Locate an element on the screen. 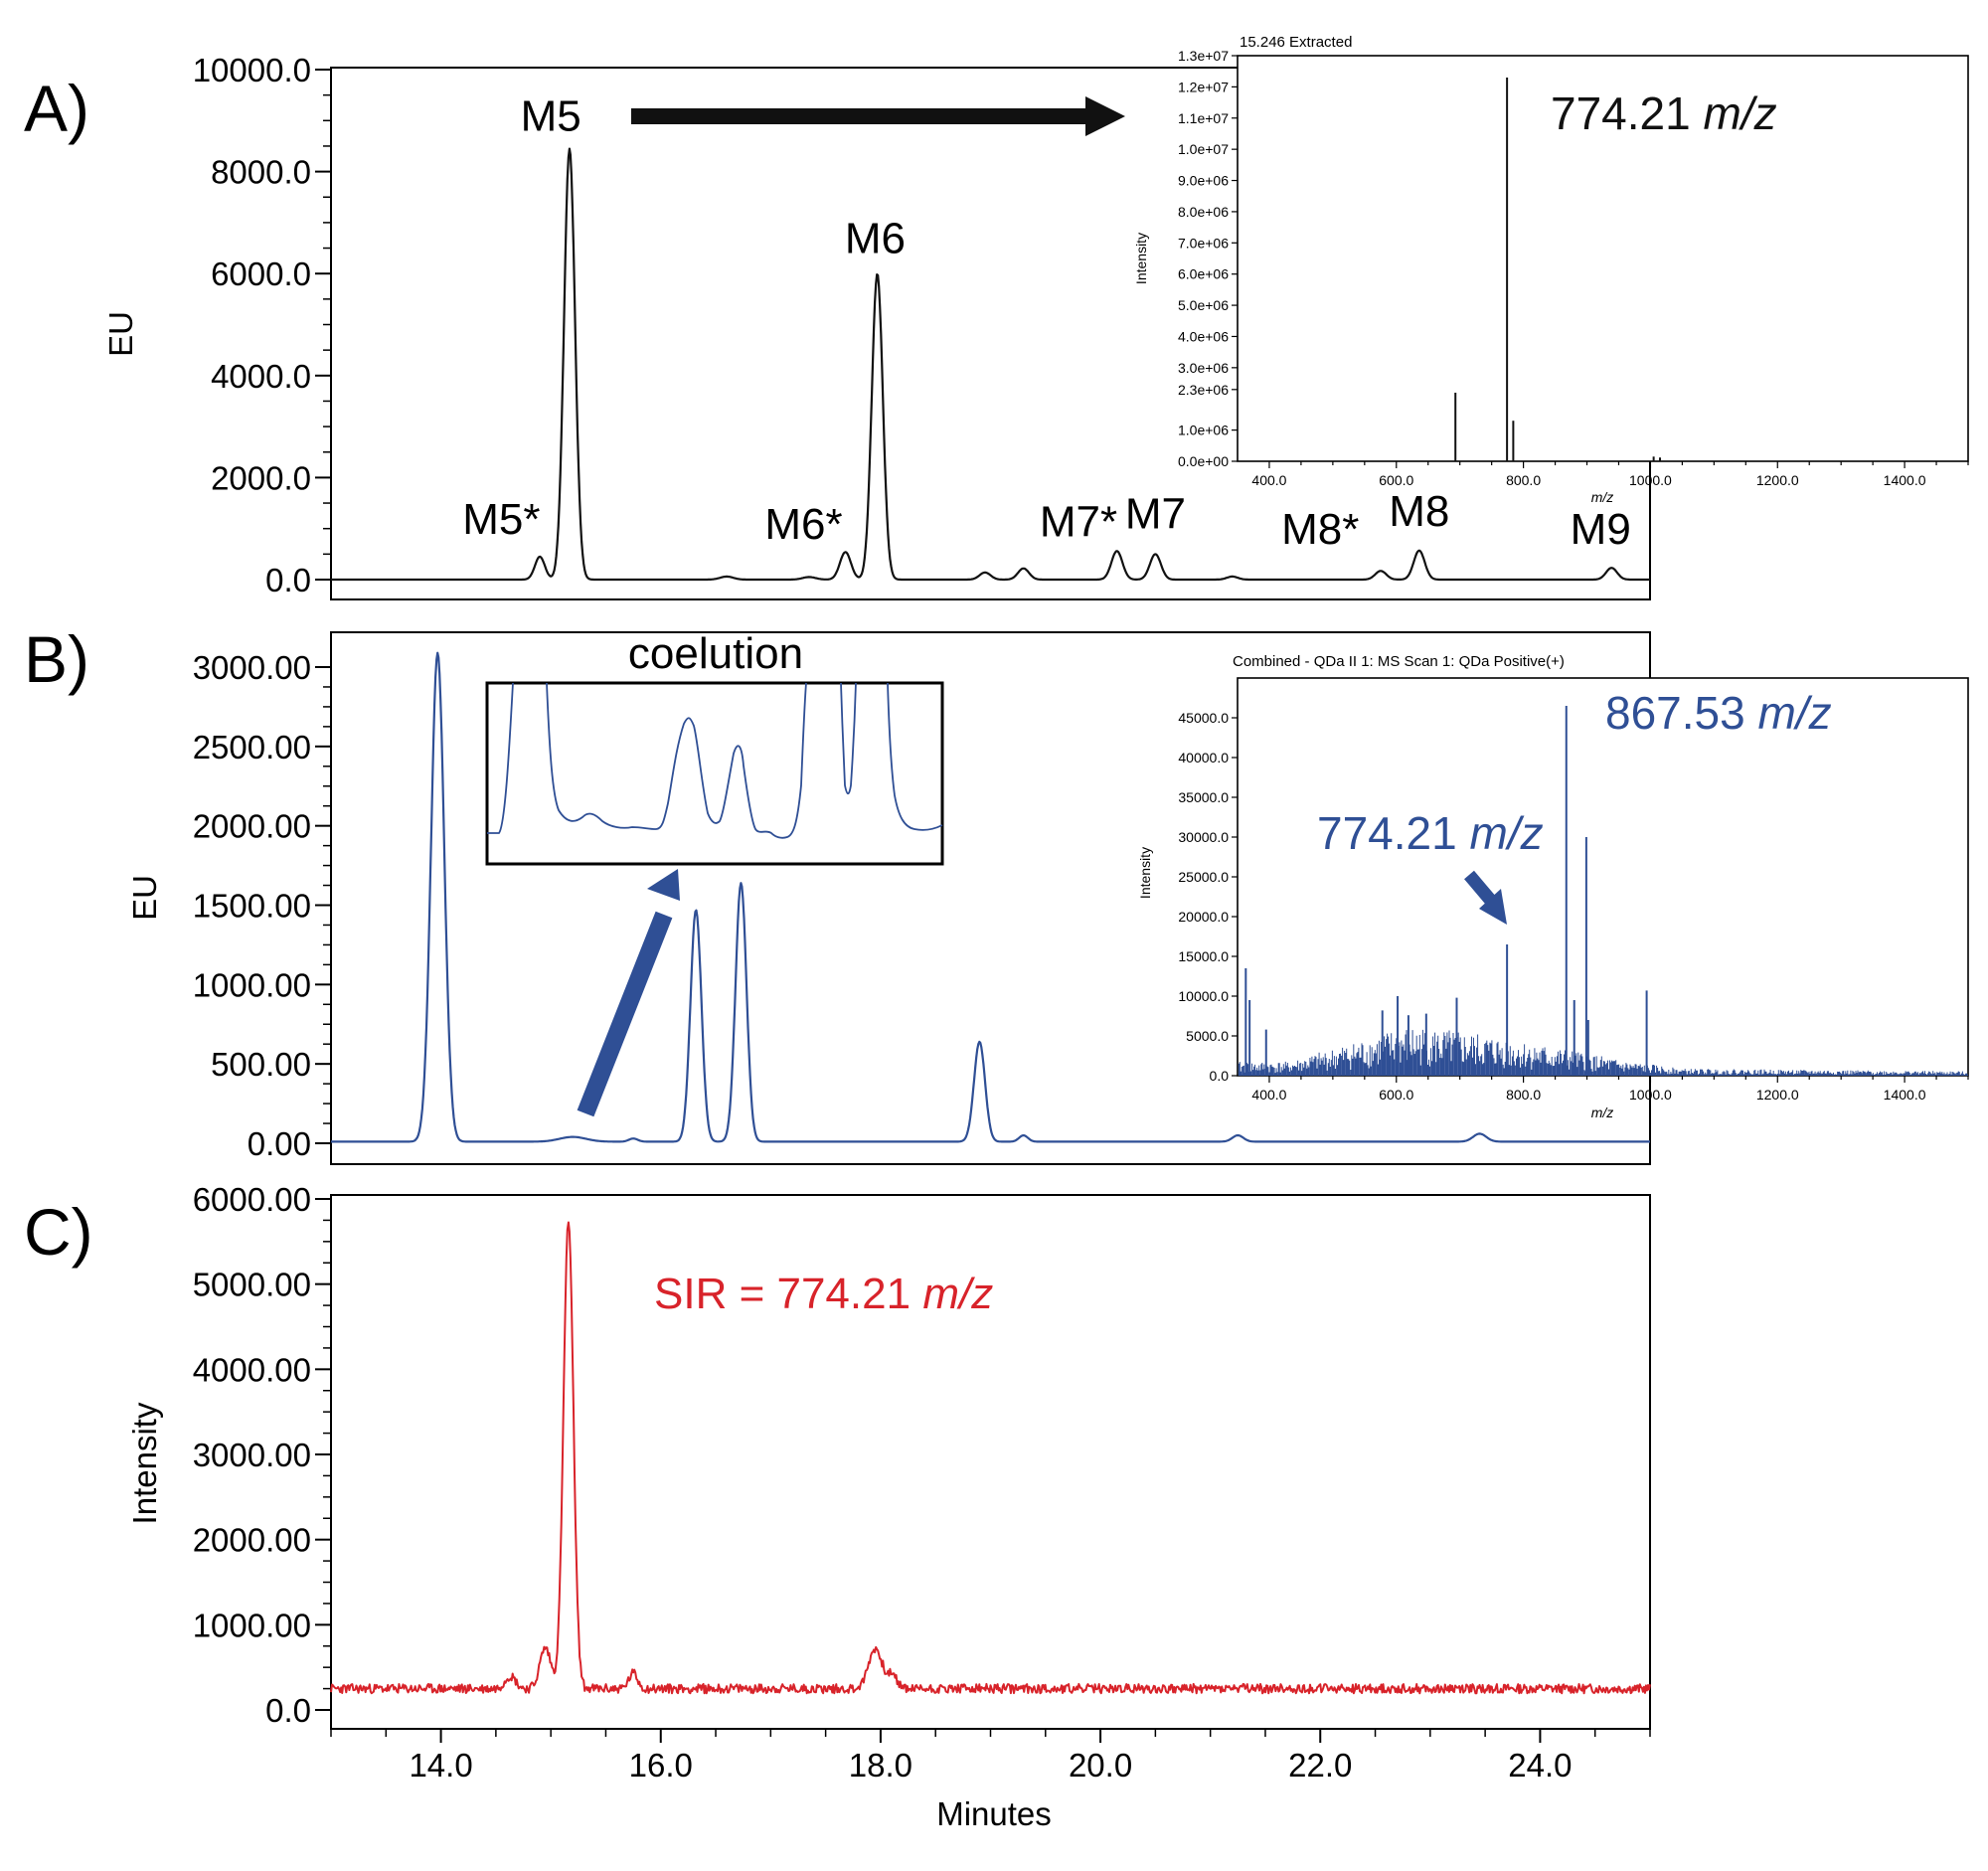 This screenshot has width=1988, height=1871. inset-y-tick-label: 25000.0 is located at coordinates (1203, 877).